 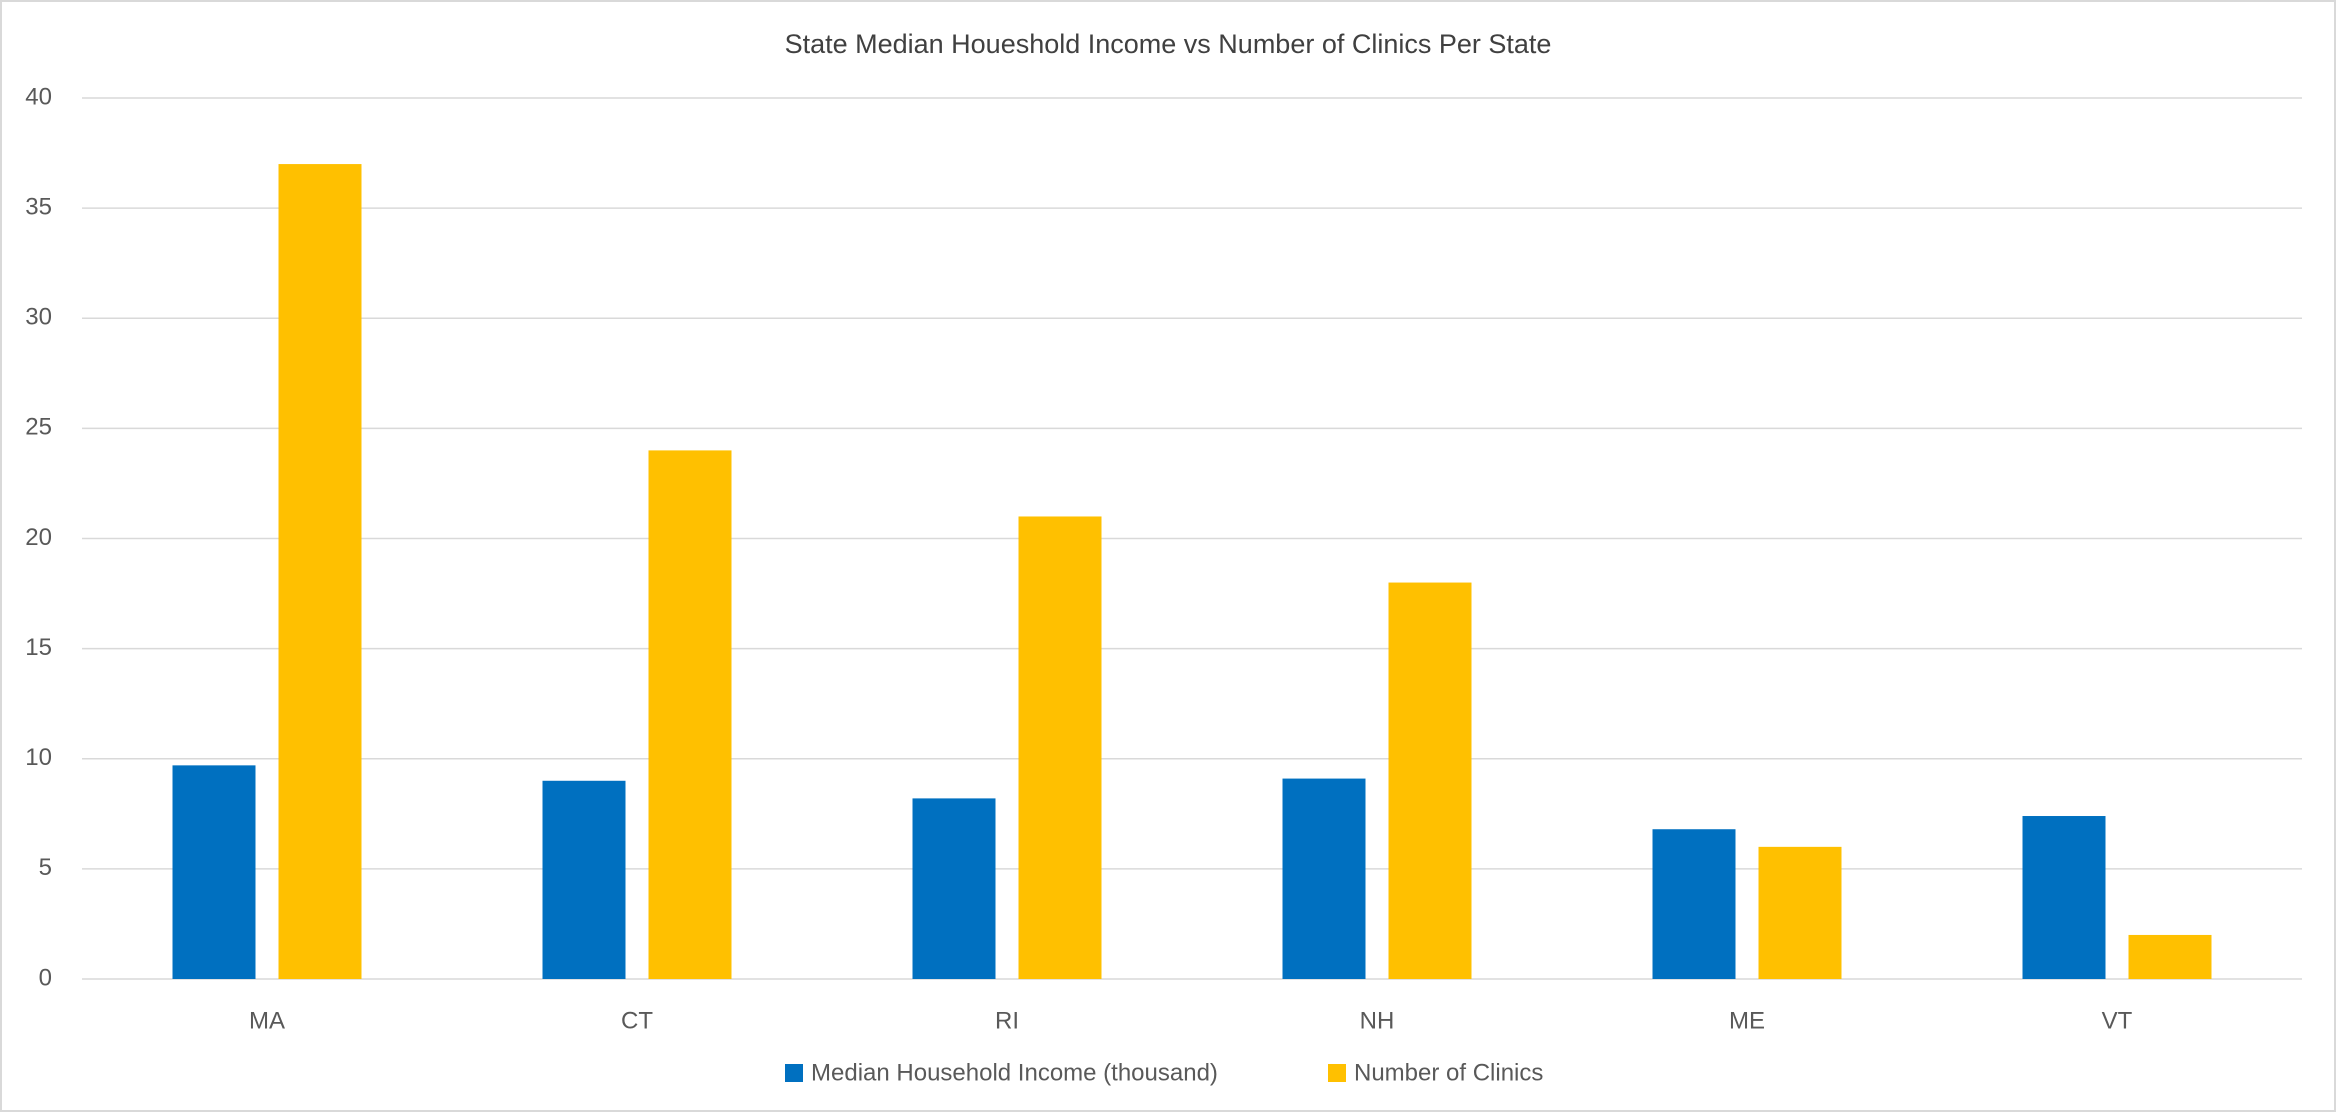 I want to click on y-tick-label: 5, so click(x=45, y=867).